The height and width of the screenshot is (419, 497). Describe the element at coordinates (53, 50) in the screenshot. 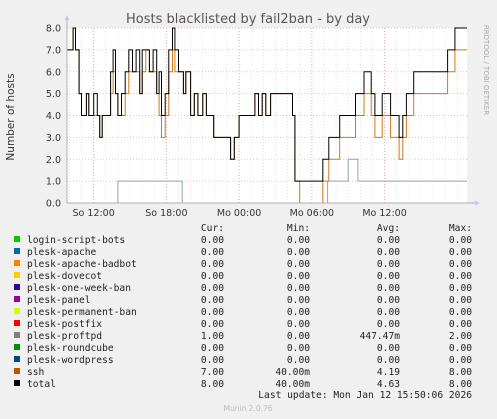

I see `y-tick-label: 7.0` at that location.